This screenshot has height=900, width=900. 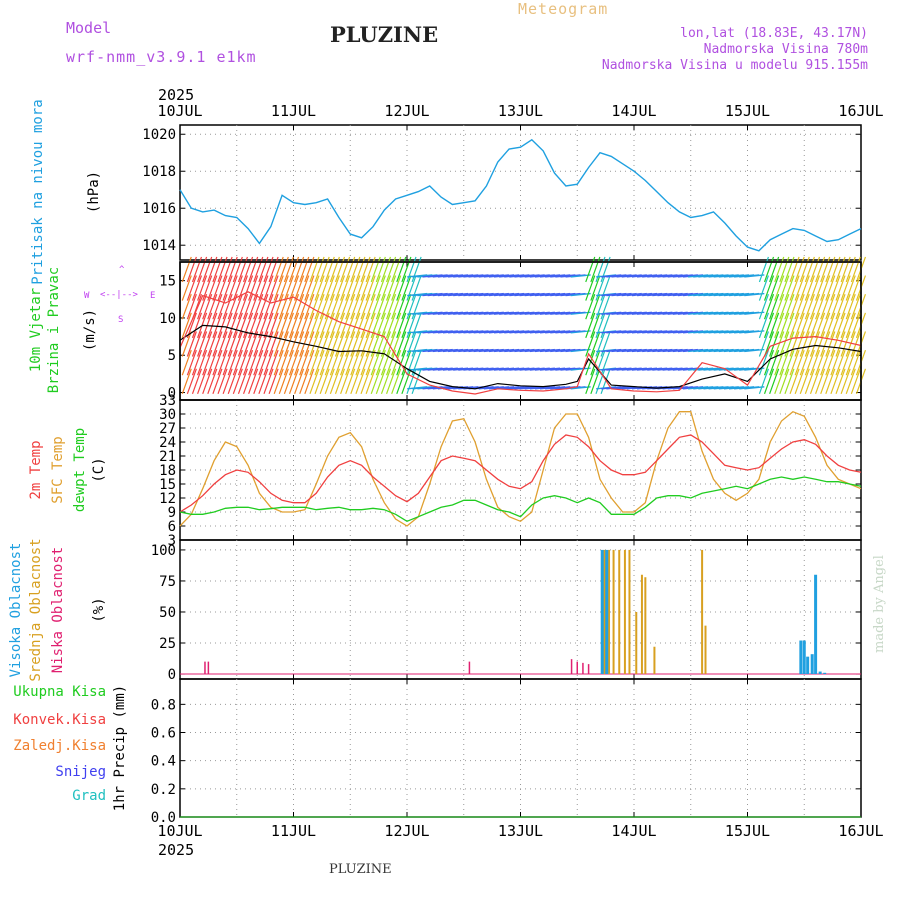 I want to click on y-tick-label: 1014, so click(x=159, y=246).